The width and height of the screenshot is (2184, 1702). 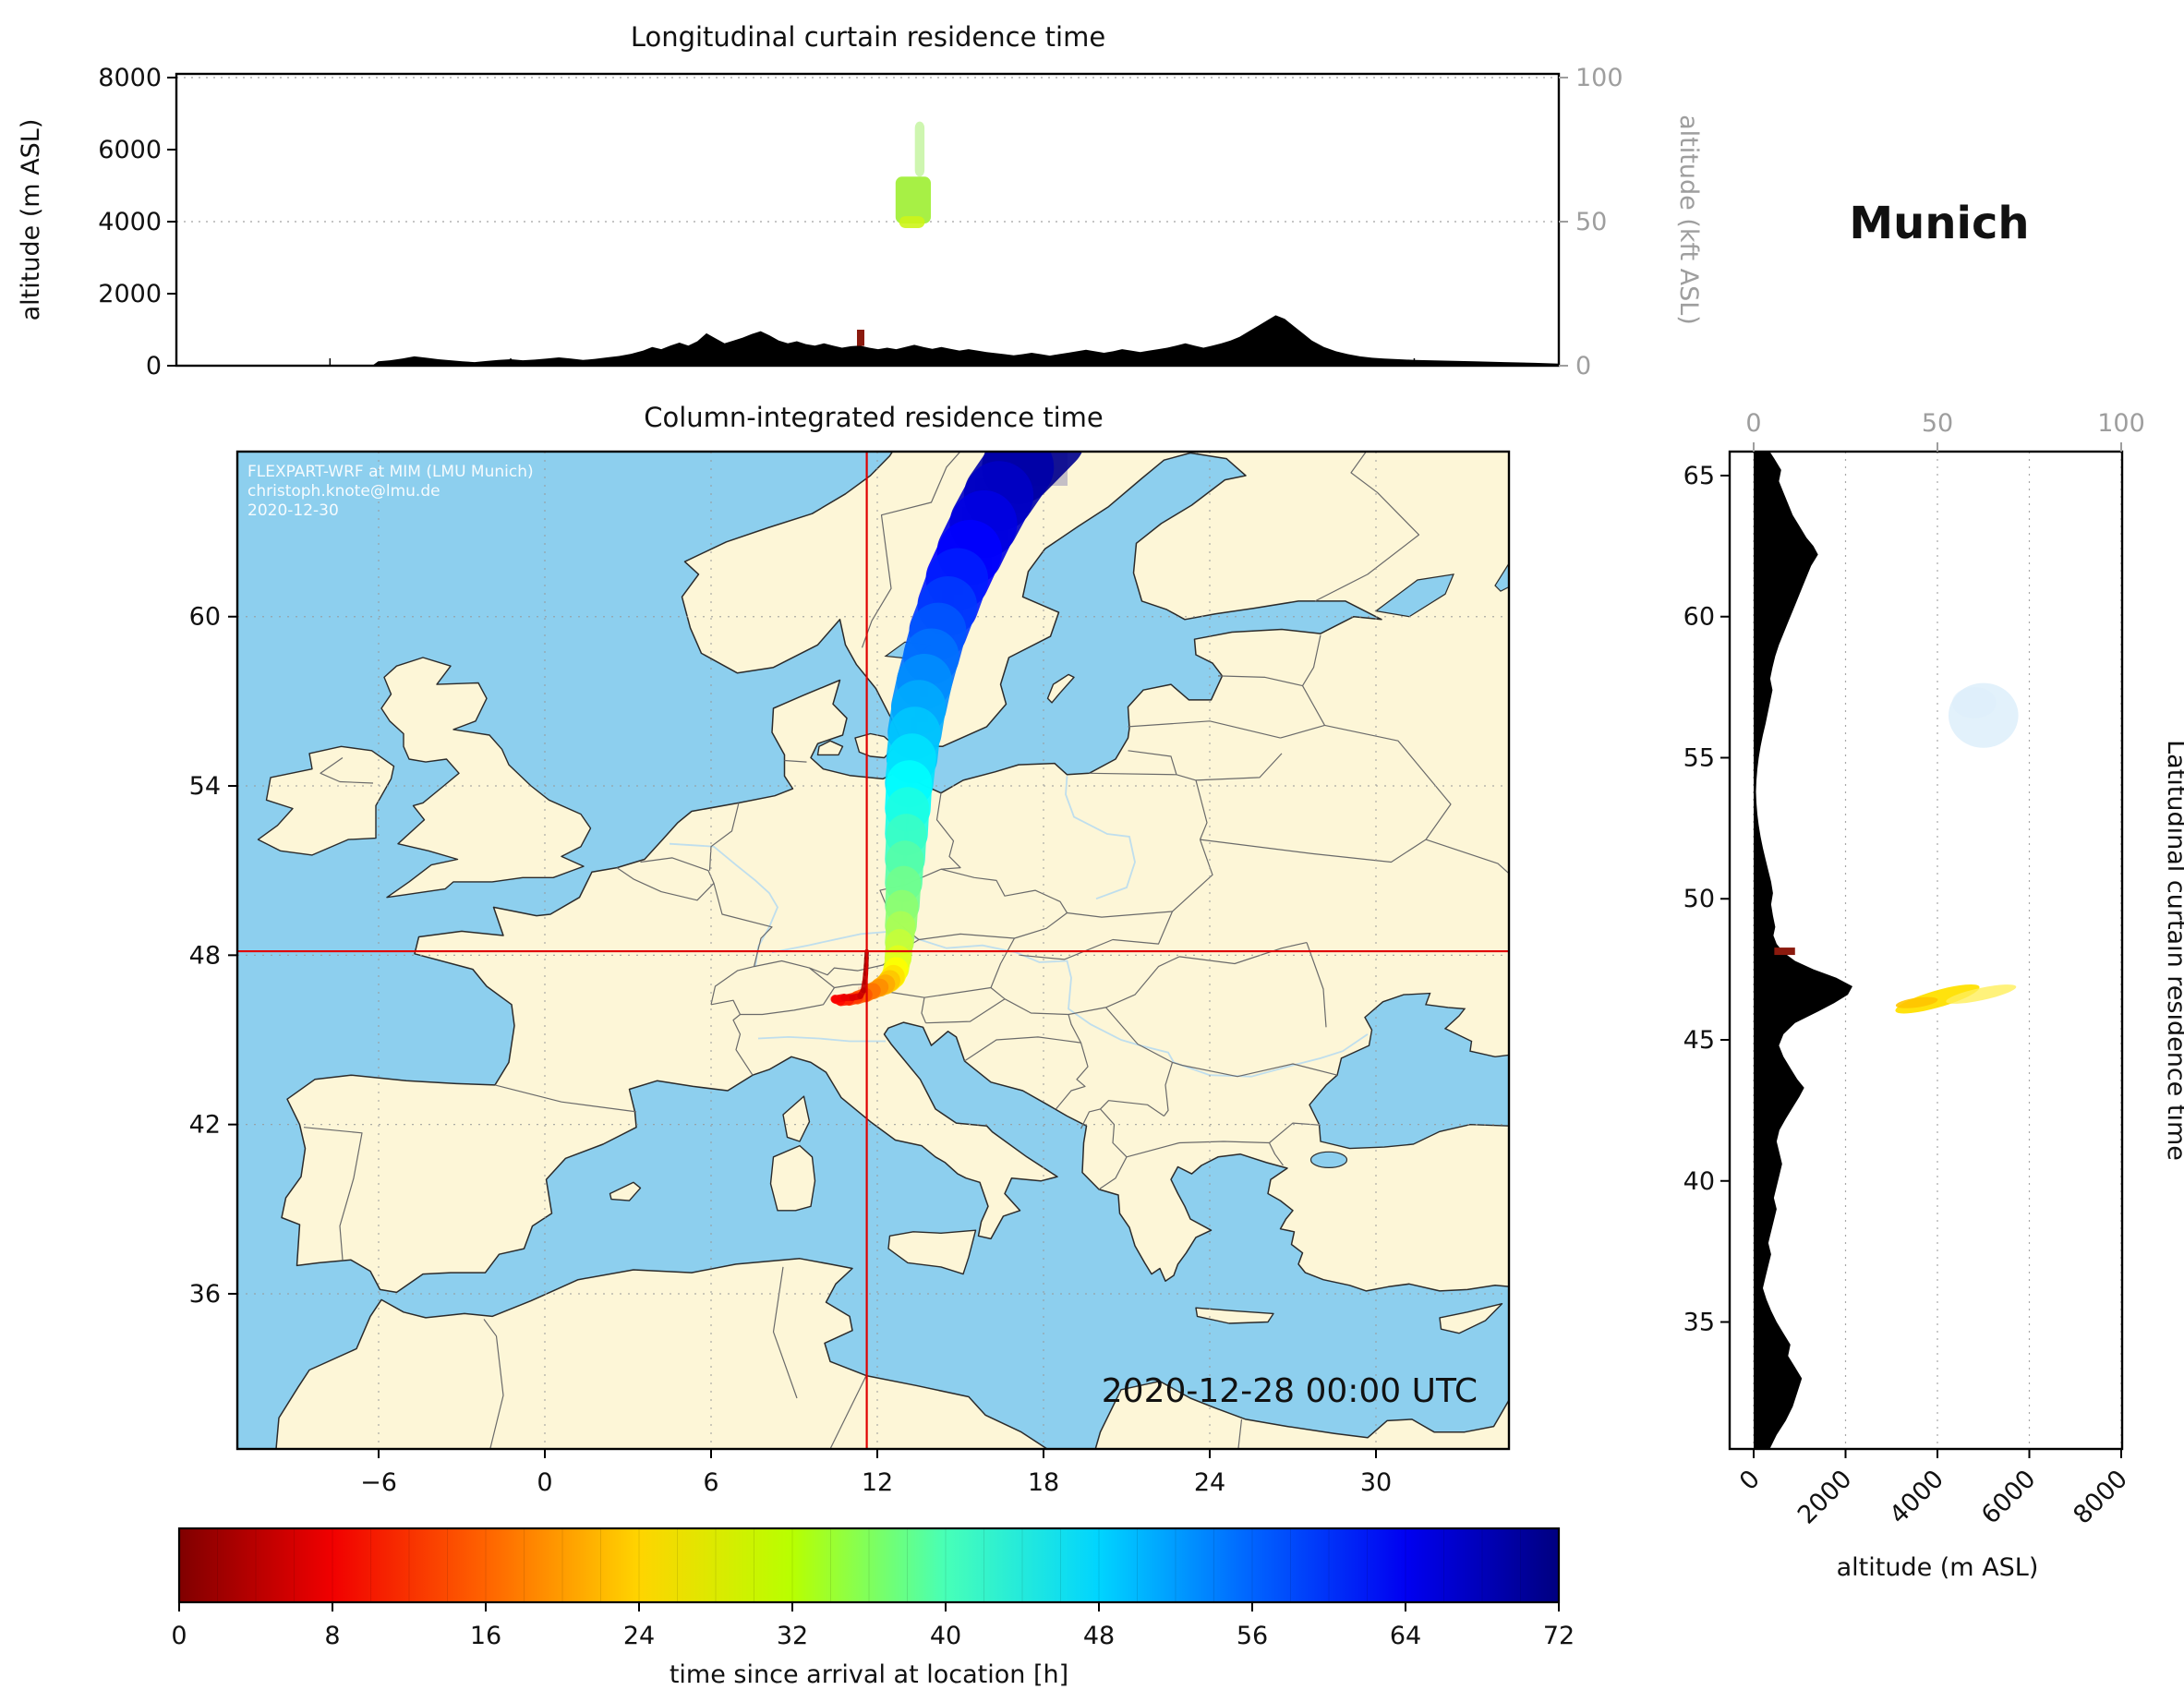 I want to click on kft-tick-label-top: 0, so click(x=1753, y=423).